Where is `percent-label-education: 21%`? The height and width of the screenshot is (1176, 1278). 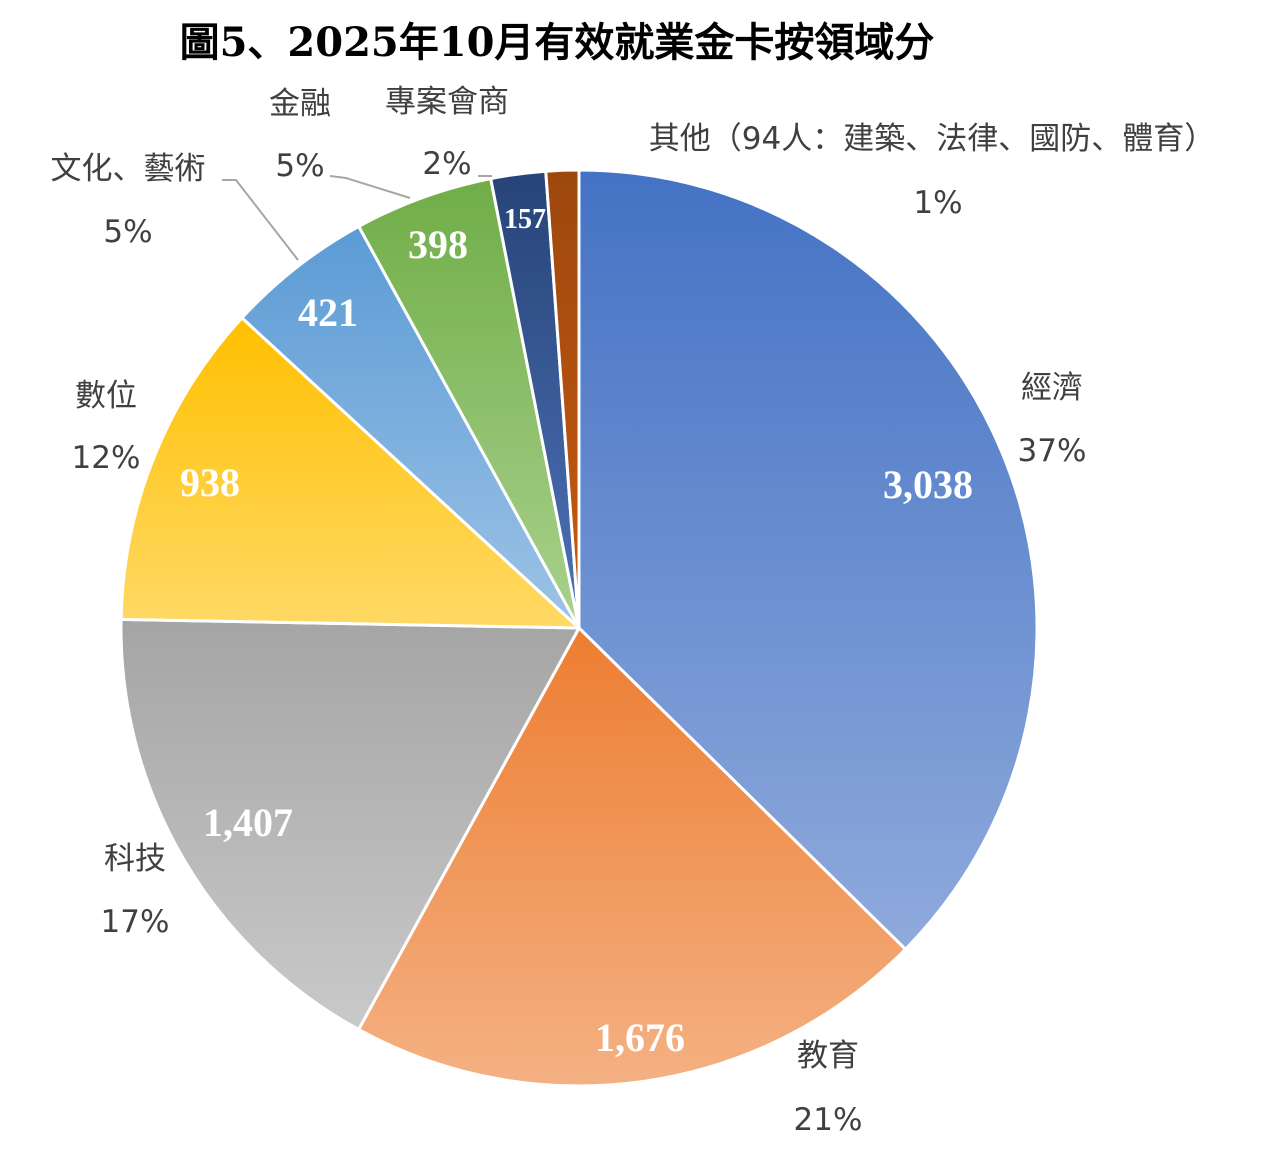
percent-label-education: 21% is located at coordinates (828, 1120).